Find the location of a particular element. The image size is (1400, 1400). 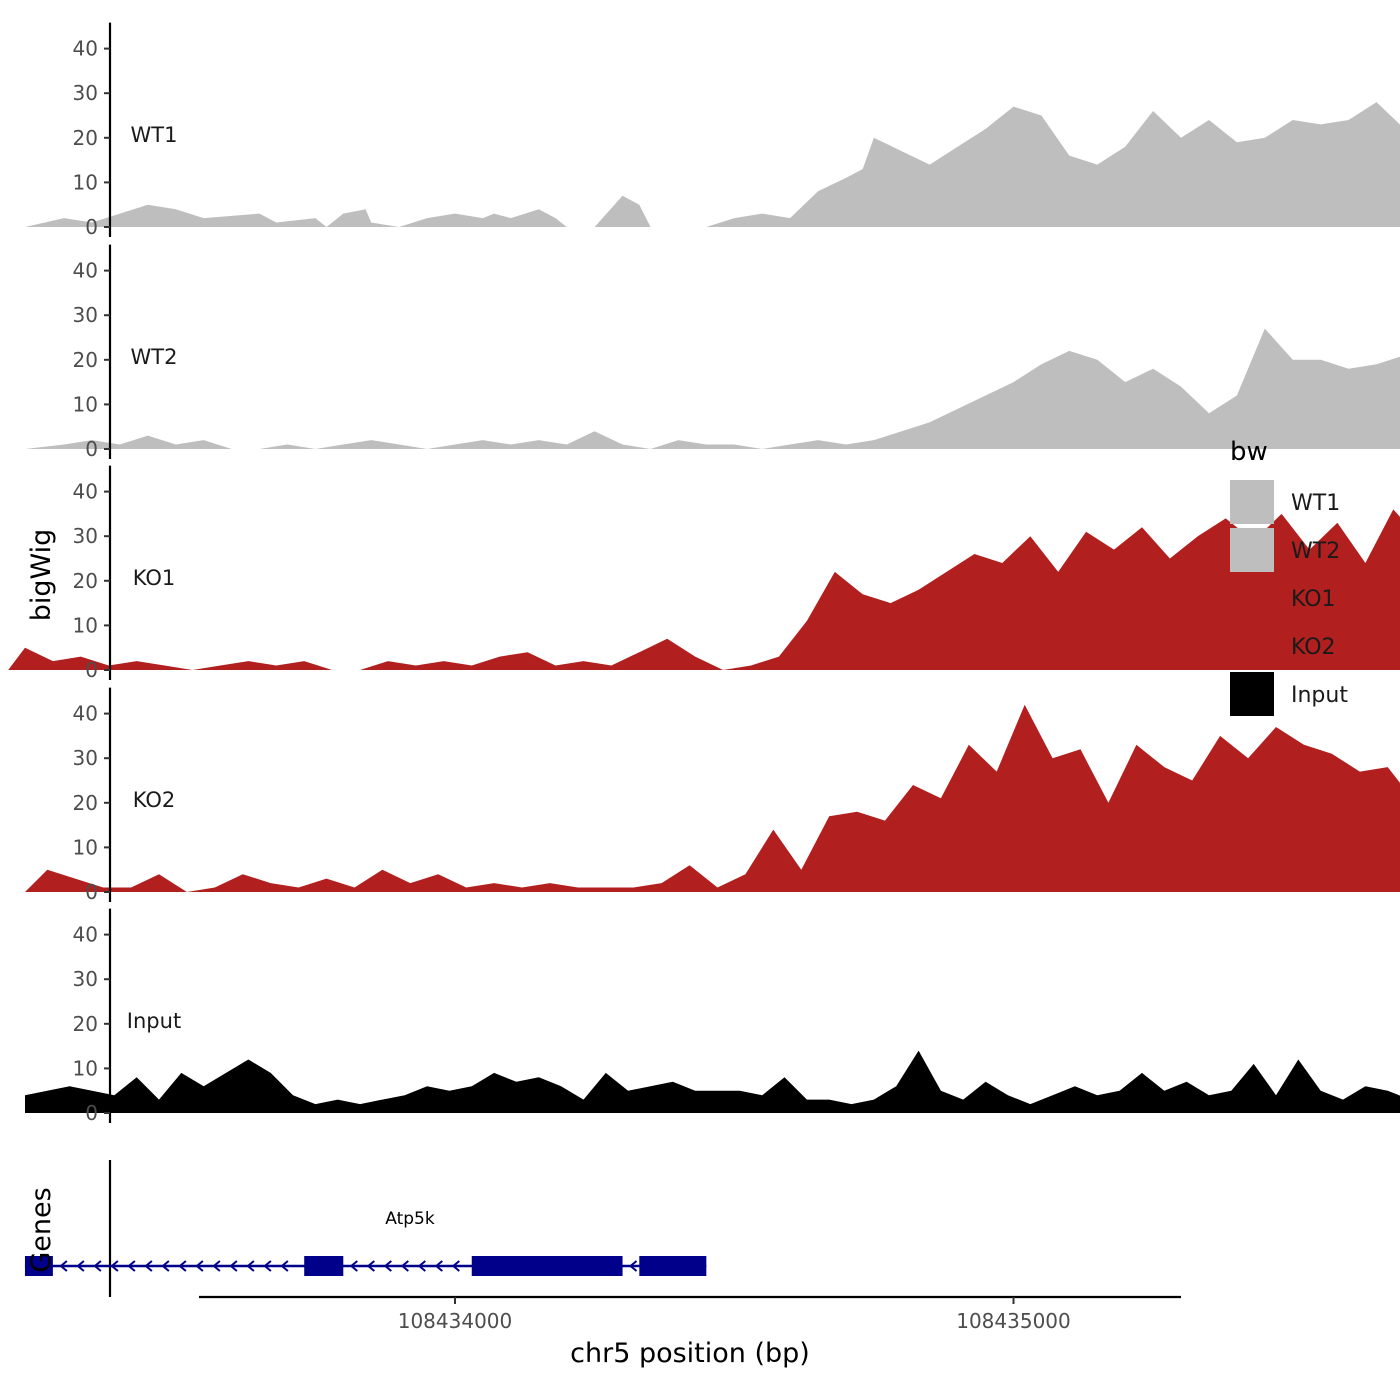

gene-label: Atp5k is located at coordinates (410, 1219).